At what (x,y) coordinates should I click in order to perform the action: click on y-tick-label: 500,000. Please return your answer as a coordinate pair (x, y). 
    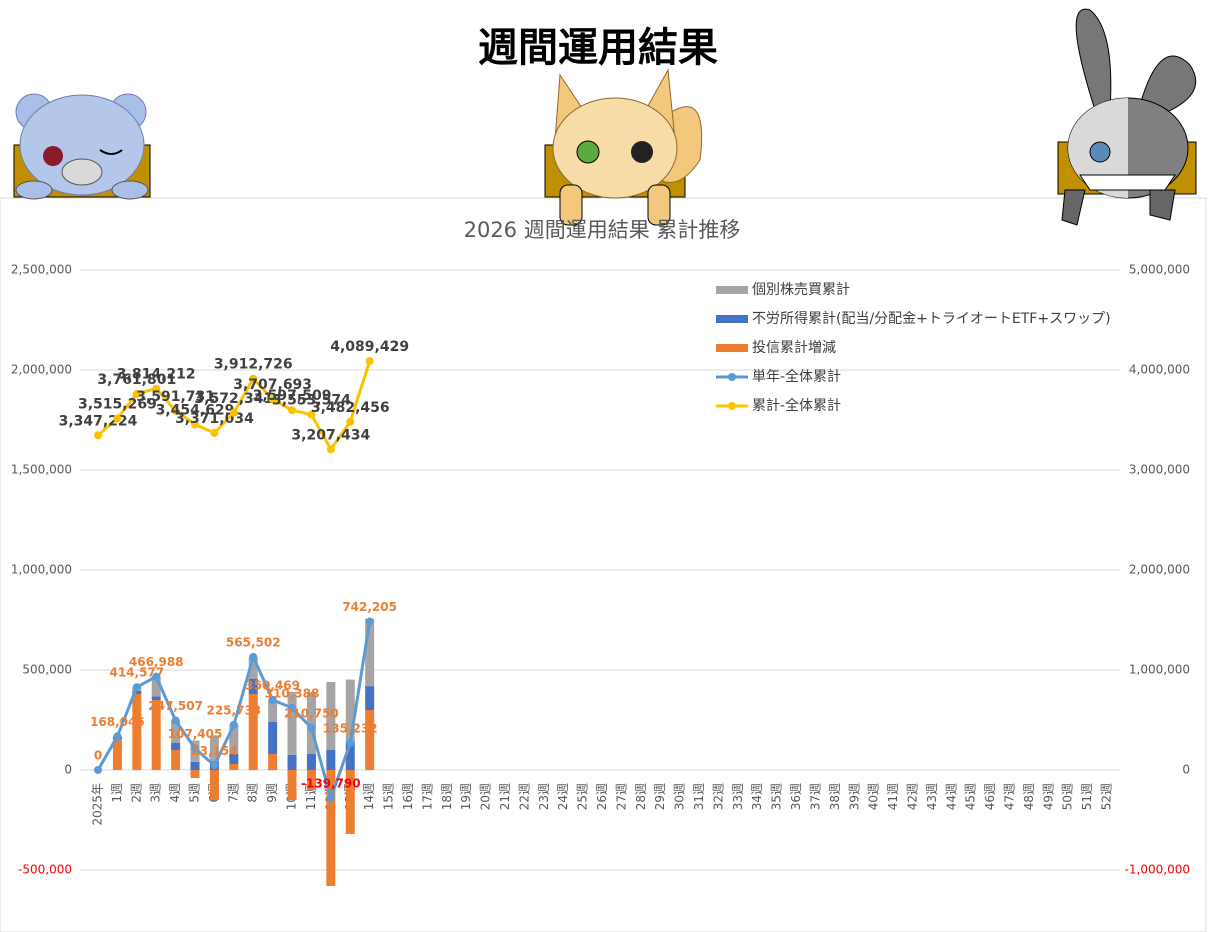
    Looking at the image, I should click on (47, 670).